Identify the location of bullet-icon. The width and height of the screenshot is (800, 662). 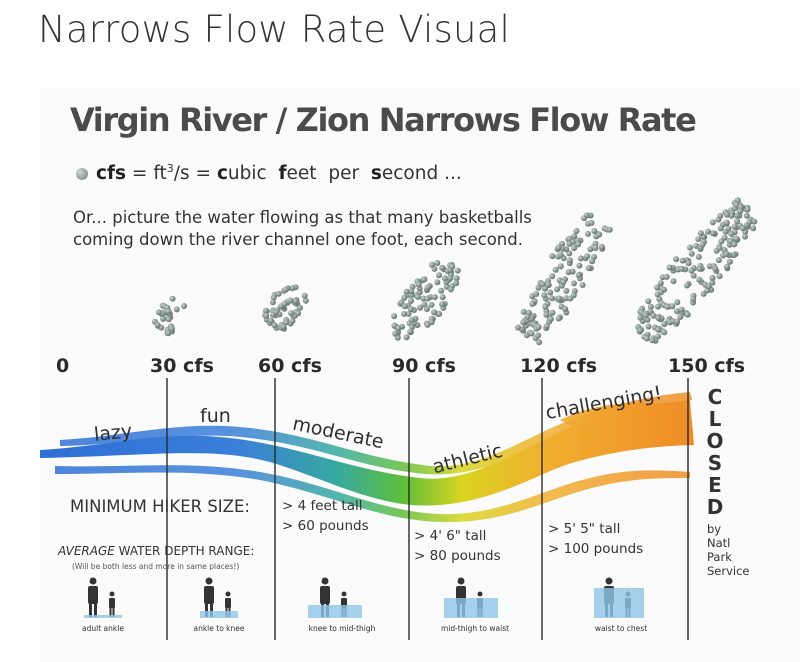
(82, 174).